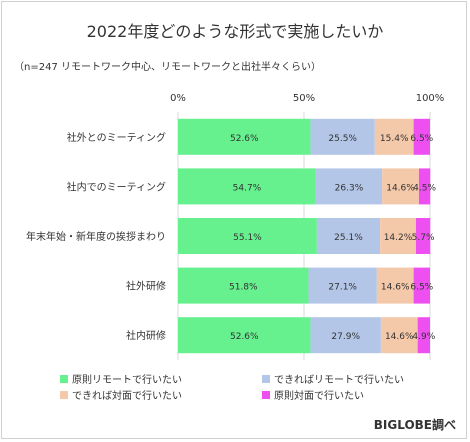 The image size is (470, 442). Describe the element at coordinates (146, 335) in the screenshot. I see `category-label: 社内研修` at that location.